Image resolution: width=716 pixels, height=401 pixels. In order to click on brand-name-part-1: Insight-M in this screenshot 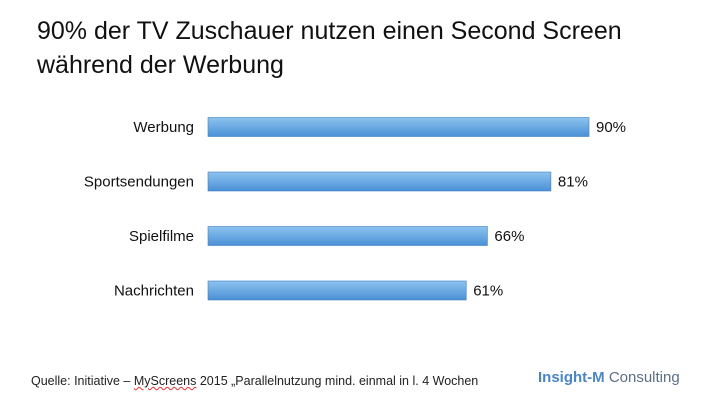, I will do `click(571, 377)`.